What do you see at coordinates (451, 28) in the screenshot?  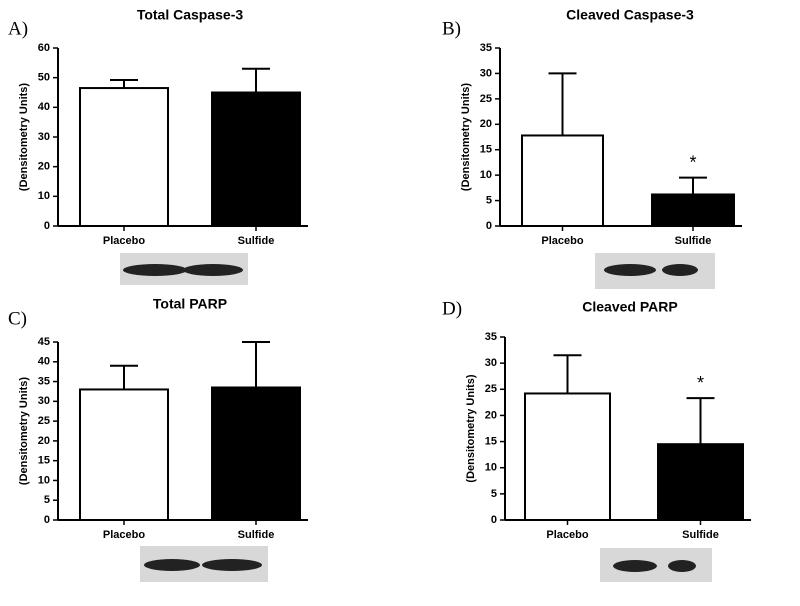 I see `panel-label: B)` at bounding box center [451, 28].